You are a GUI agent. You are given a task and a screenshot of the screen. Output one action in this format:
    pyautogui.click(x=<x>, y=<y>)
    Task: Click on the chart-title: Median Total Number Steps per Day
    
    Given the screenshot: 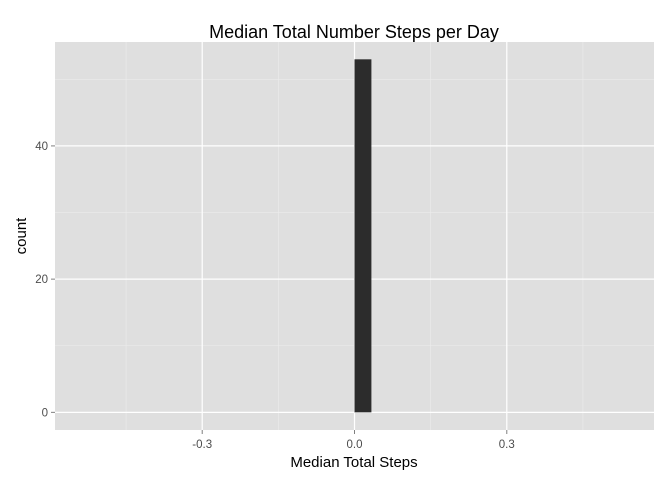 What is the action you would take?
    pyautogui.click(x=354, y=32)
    